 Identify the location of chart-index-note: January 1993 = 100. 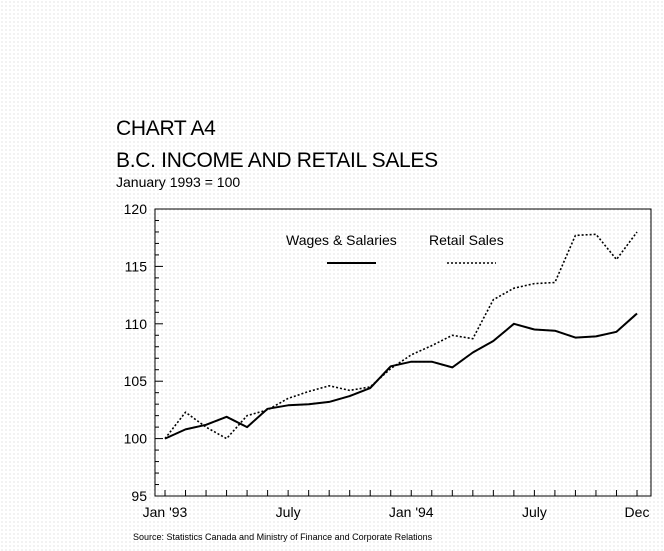
(178, 182).